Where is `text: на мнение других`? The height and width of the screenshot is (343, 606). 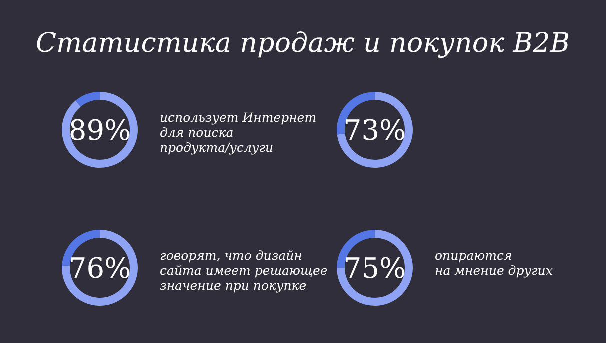
text: на мнение других is located at coordinates (494, 270).